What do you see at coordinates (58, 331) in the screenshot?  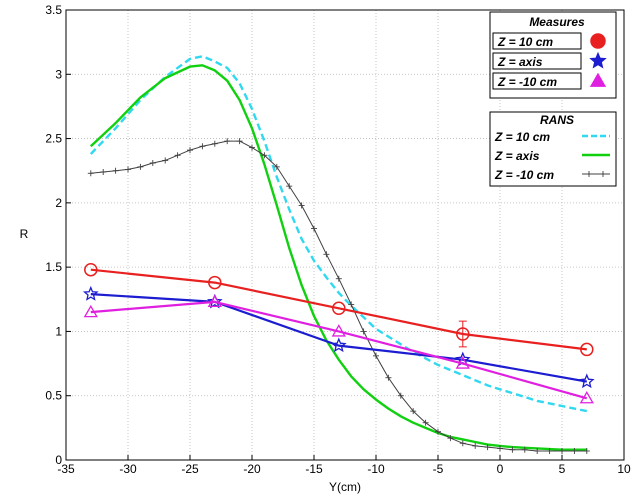 I see `y-tick-label: 1` at bounding box center [58, 331].